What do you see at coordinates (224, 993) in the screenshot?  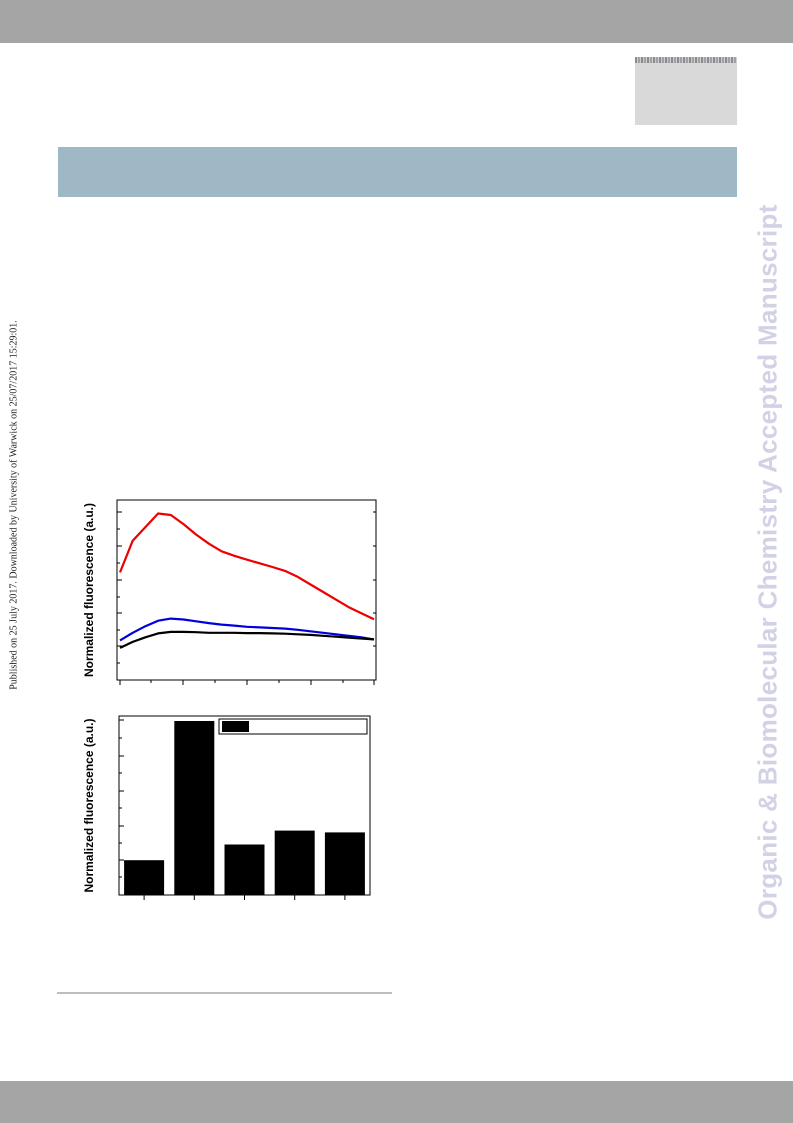 I see `footnote-rule` at bounding box center [224, 993].